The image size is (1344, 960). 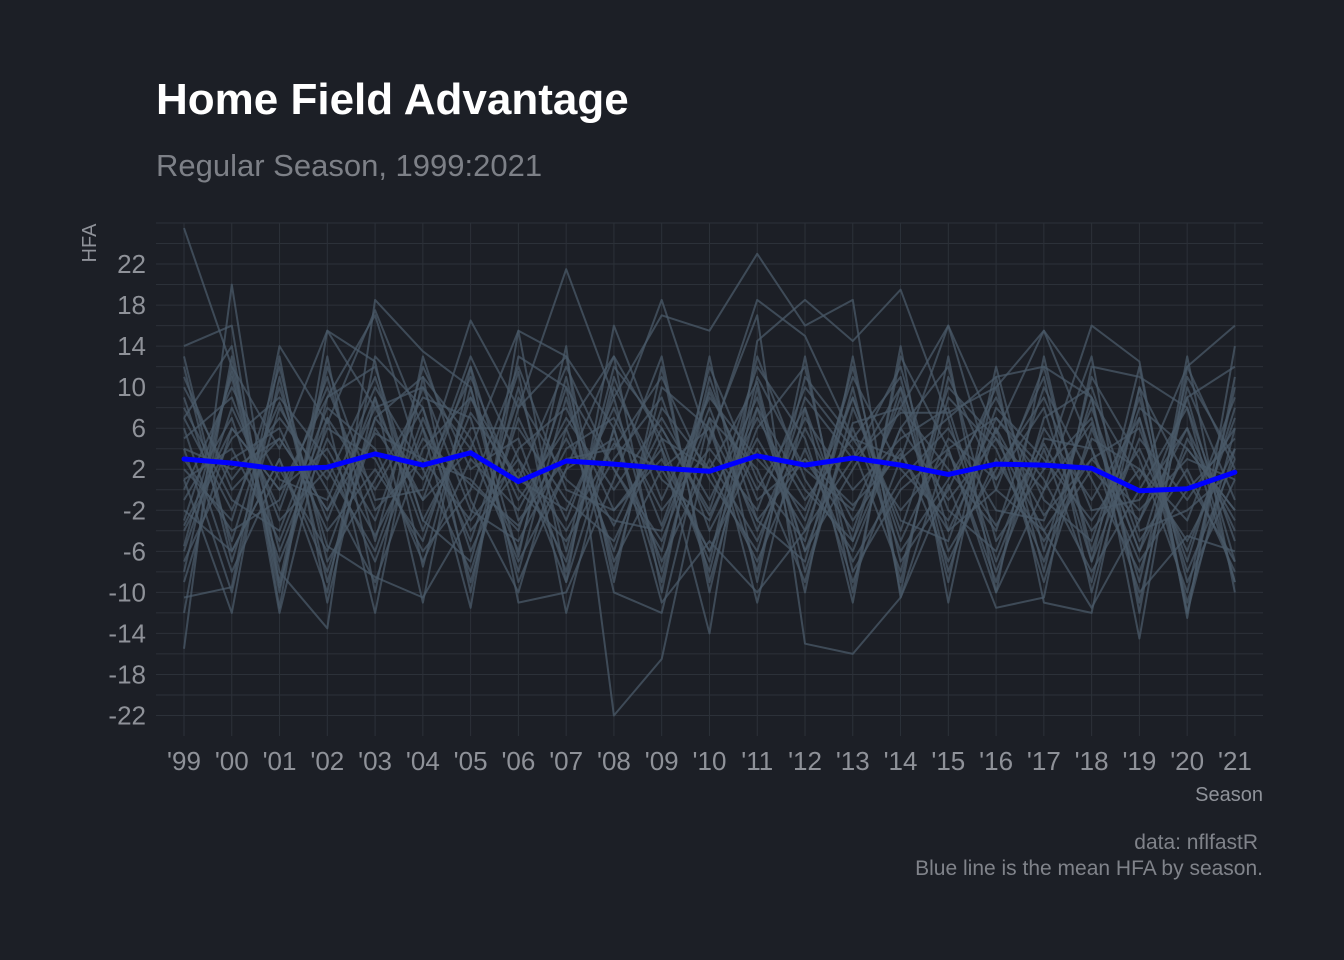 I want to click on x-tick-label: '04, so click(x=423, y=761).